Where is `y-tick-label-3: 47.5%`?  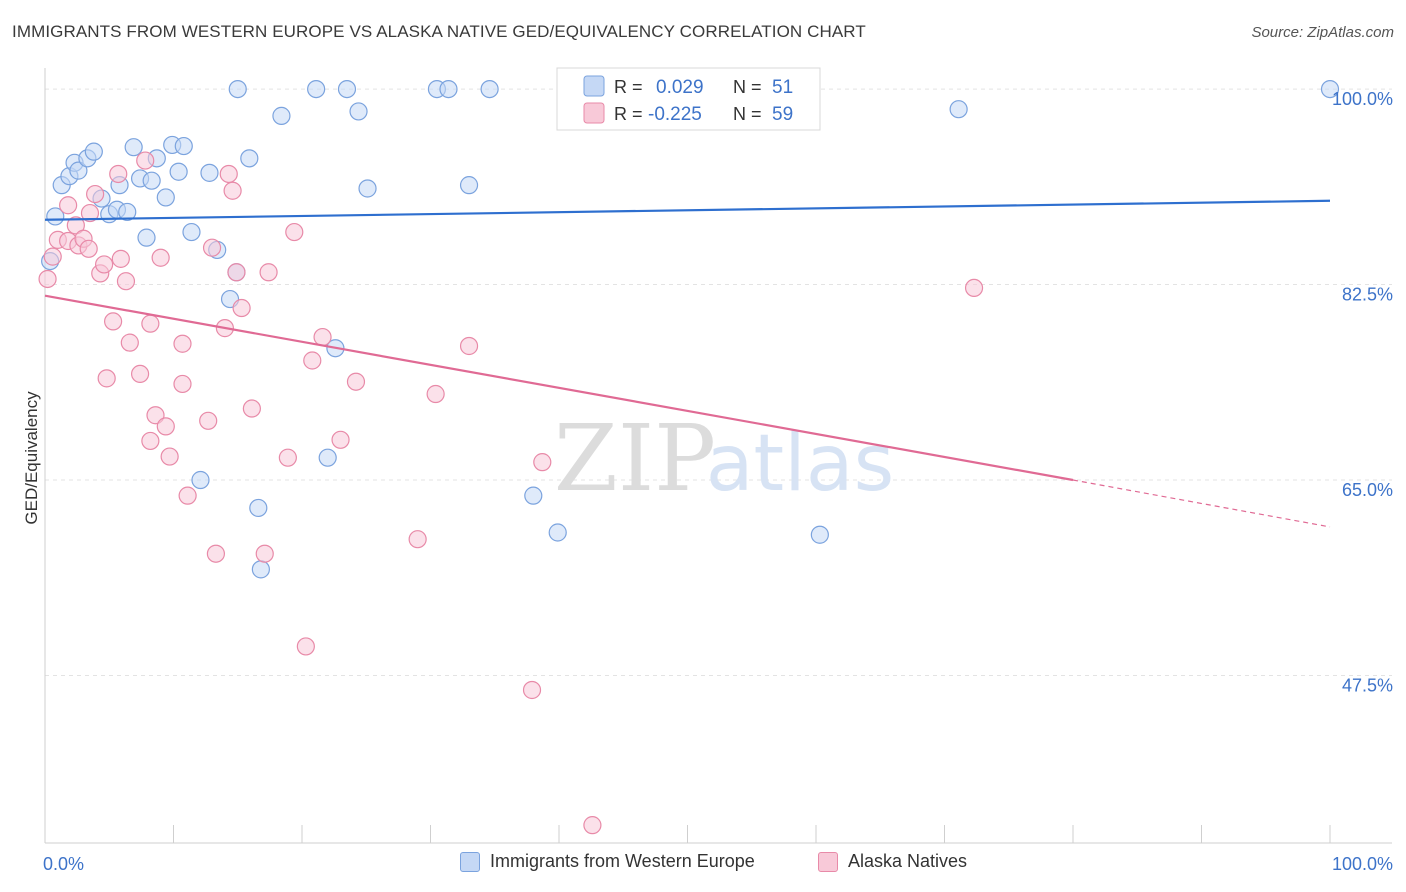 y-tick-label-3: 47.5% is located at coordinates (1367, 685).